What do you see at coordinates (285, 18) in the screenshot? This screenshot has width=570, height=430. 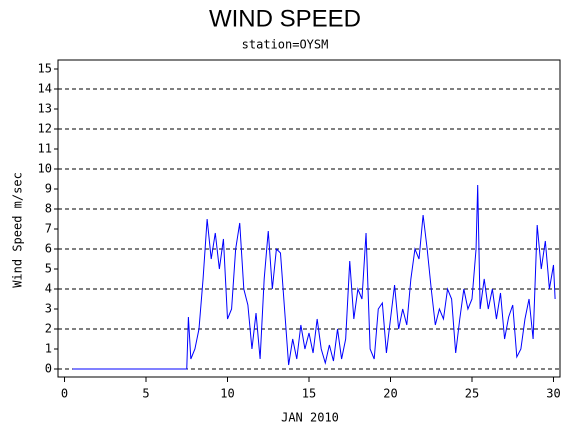 I see `chart-title: WIND SPEED` at bounding box center [285, 18].